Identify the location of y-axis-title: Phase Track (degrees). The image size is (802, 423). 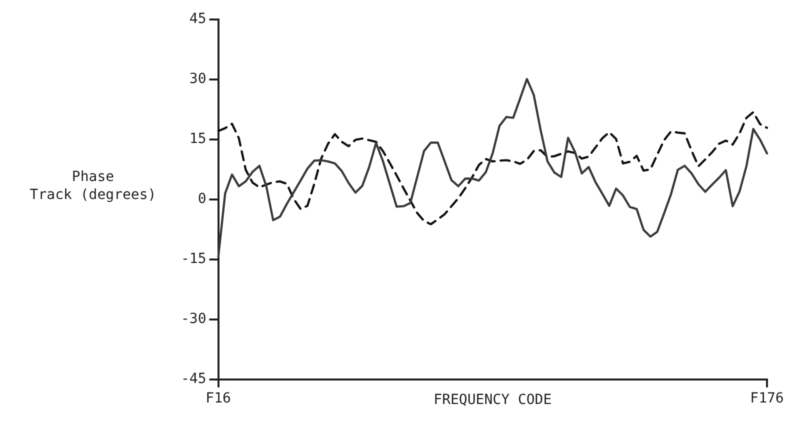
(93, 186).